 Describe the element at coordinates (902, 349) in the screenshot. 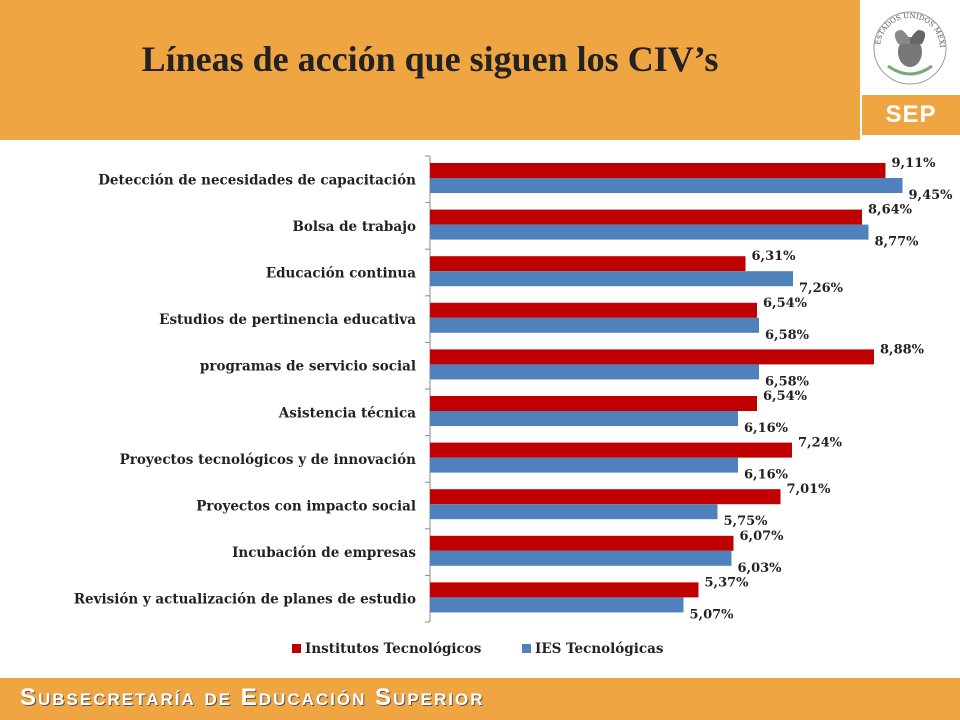

I see `data-label: 8,88%` at that location.